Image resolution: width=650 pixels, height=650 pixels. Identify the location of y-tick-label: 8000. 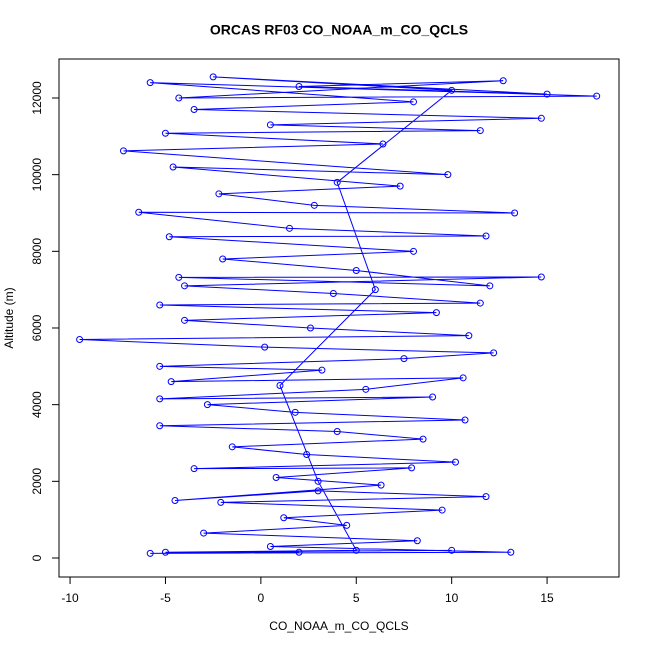
(37, 251).